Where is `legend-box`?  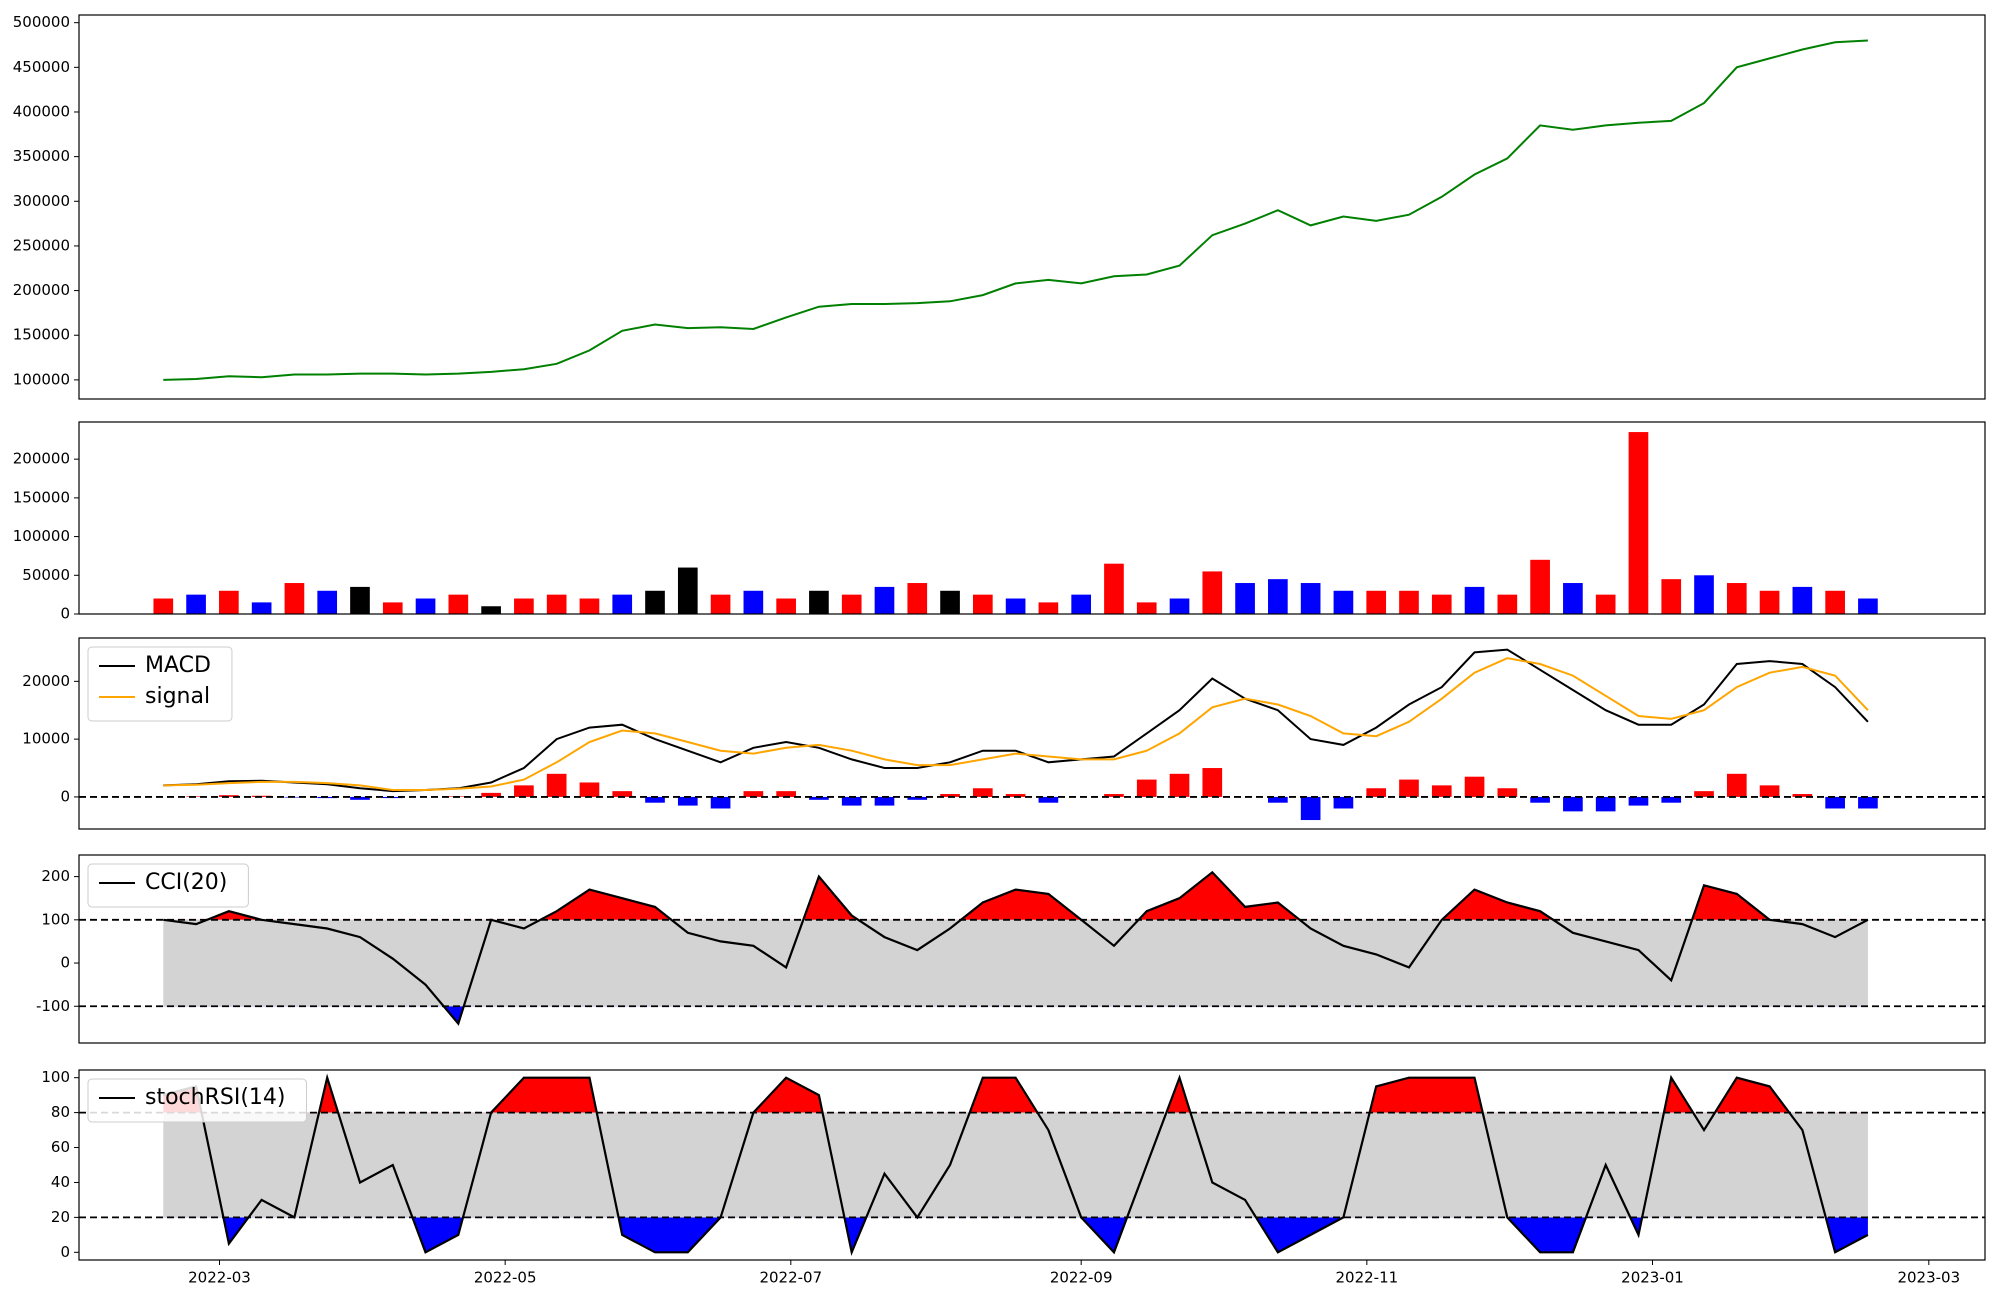
legend-box is located at coordinates (168, 885).